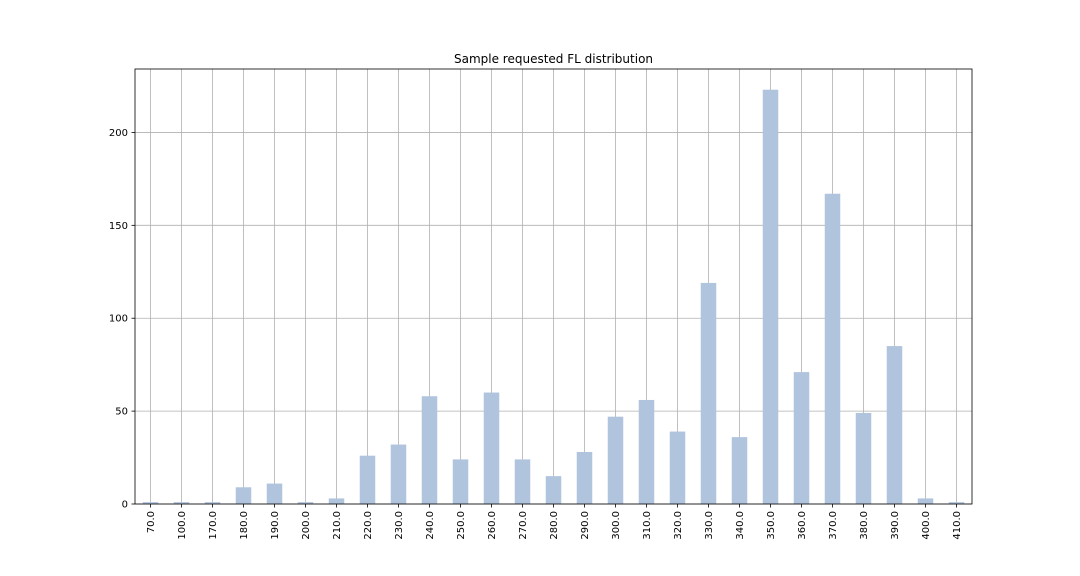  What do you see at coordinates (306, 525) in the screenshot?
I see `x-tick-label: 200.0` at bounding box center [306, 525].